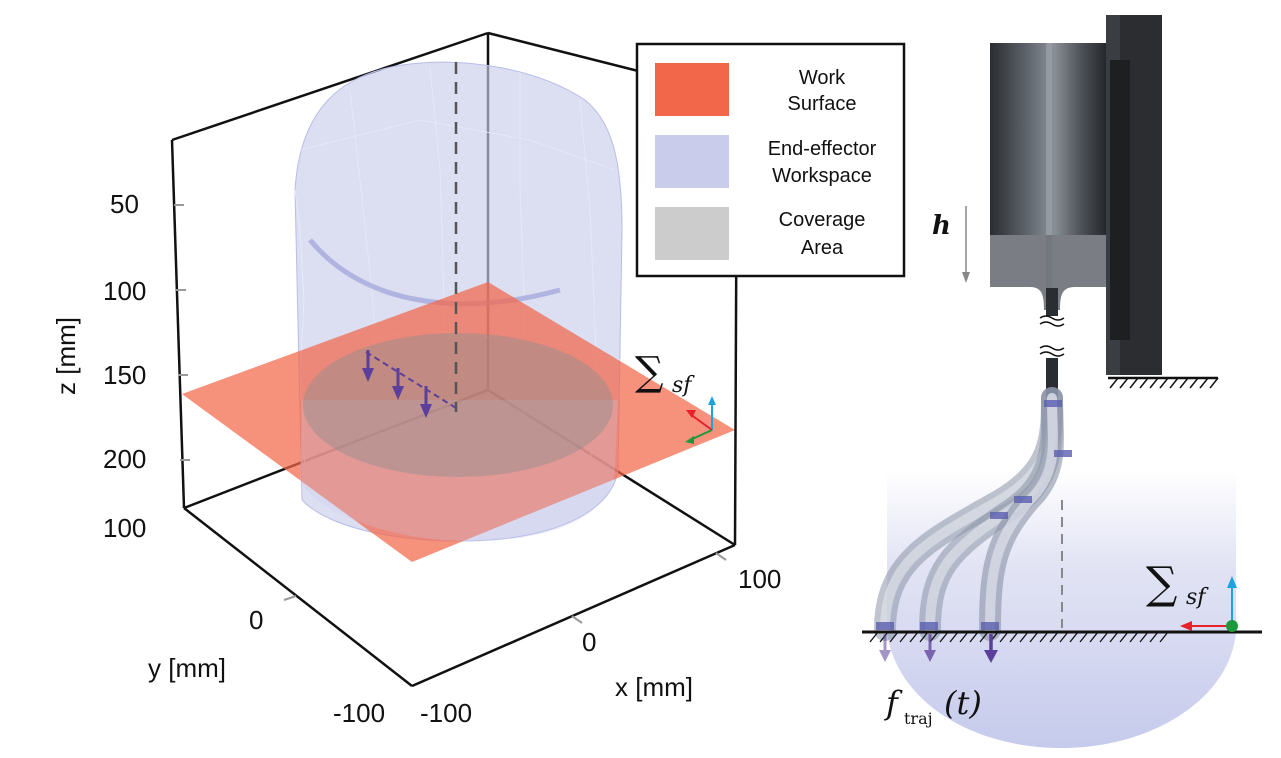 Image resolution: width=1281 pixels, height=758 pixels. I want to click on coverage-area, so click(458, 405).